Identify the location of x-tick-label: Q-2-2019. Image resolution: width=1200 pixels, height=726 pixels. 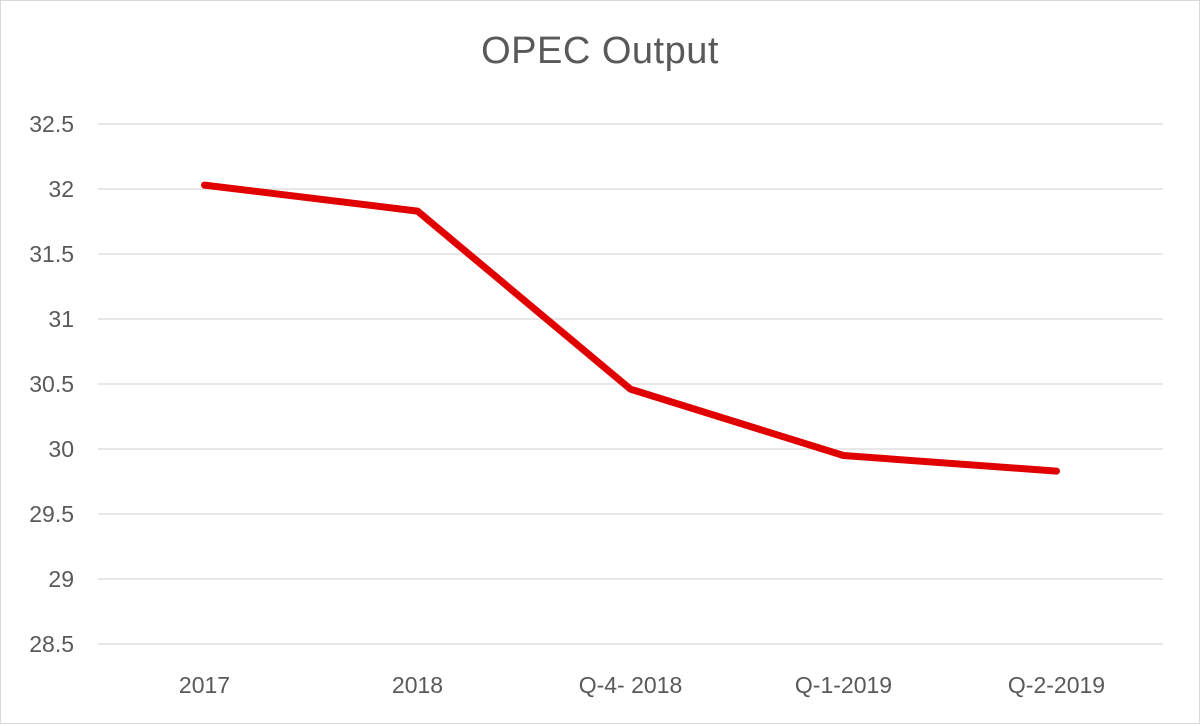
(1056, 685).